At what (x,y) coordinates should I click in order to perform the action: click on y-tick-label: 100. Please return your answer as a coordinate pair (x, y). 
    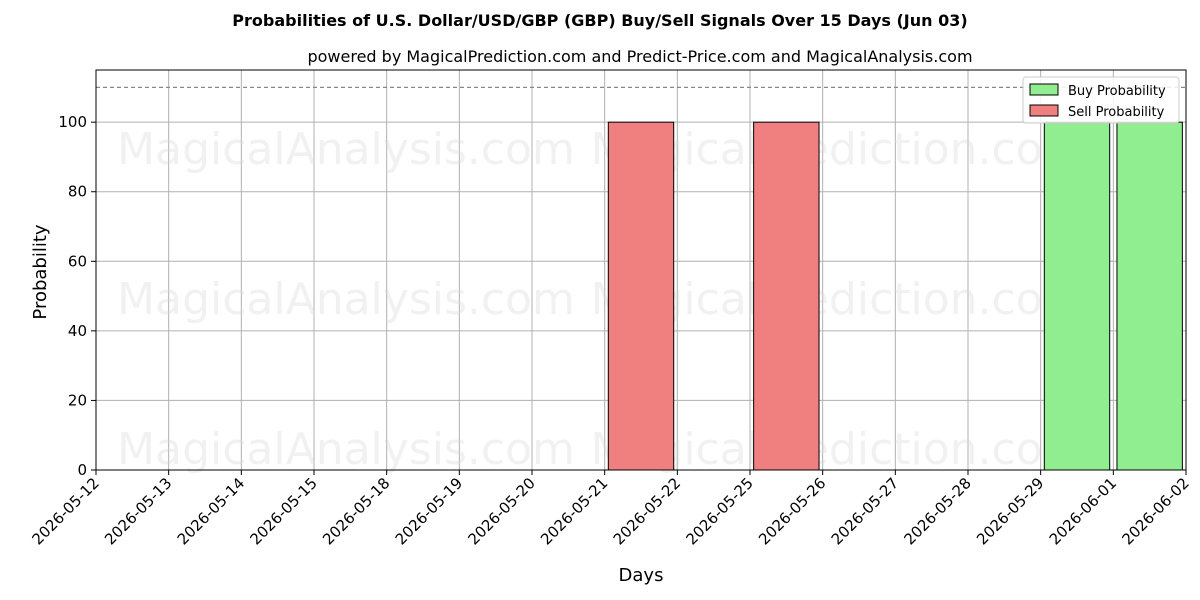
    Looking at the image, I should click on (72, 122).